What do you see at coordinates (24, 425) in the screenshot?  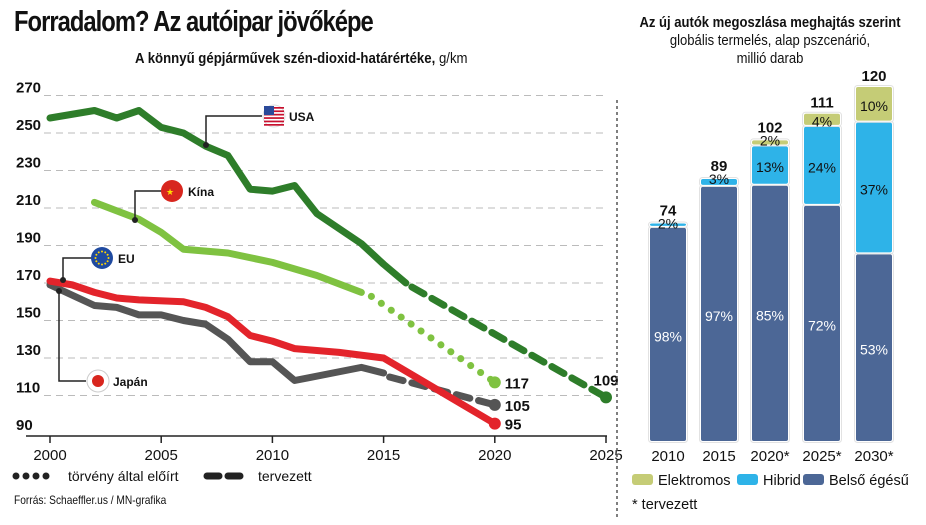 I see `y-tick-label: 90` at bounding box center [24, 425].